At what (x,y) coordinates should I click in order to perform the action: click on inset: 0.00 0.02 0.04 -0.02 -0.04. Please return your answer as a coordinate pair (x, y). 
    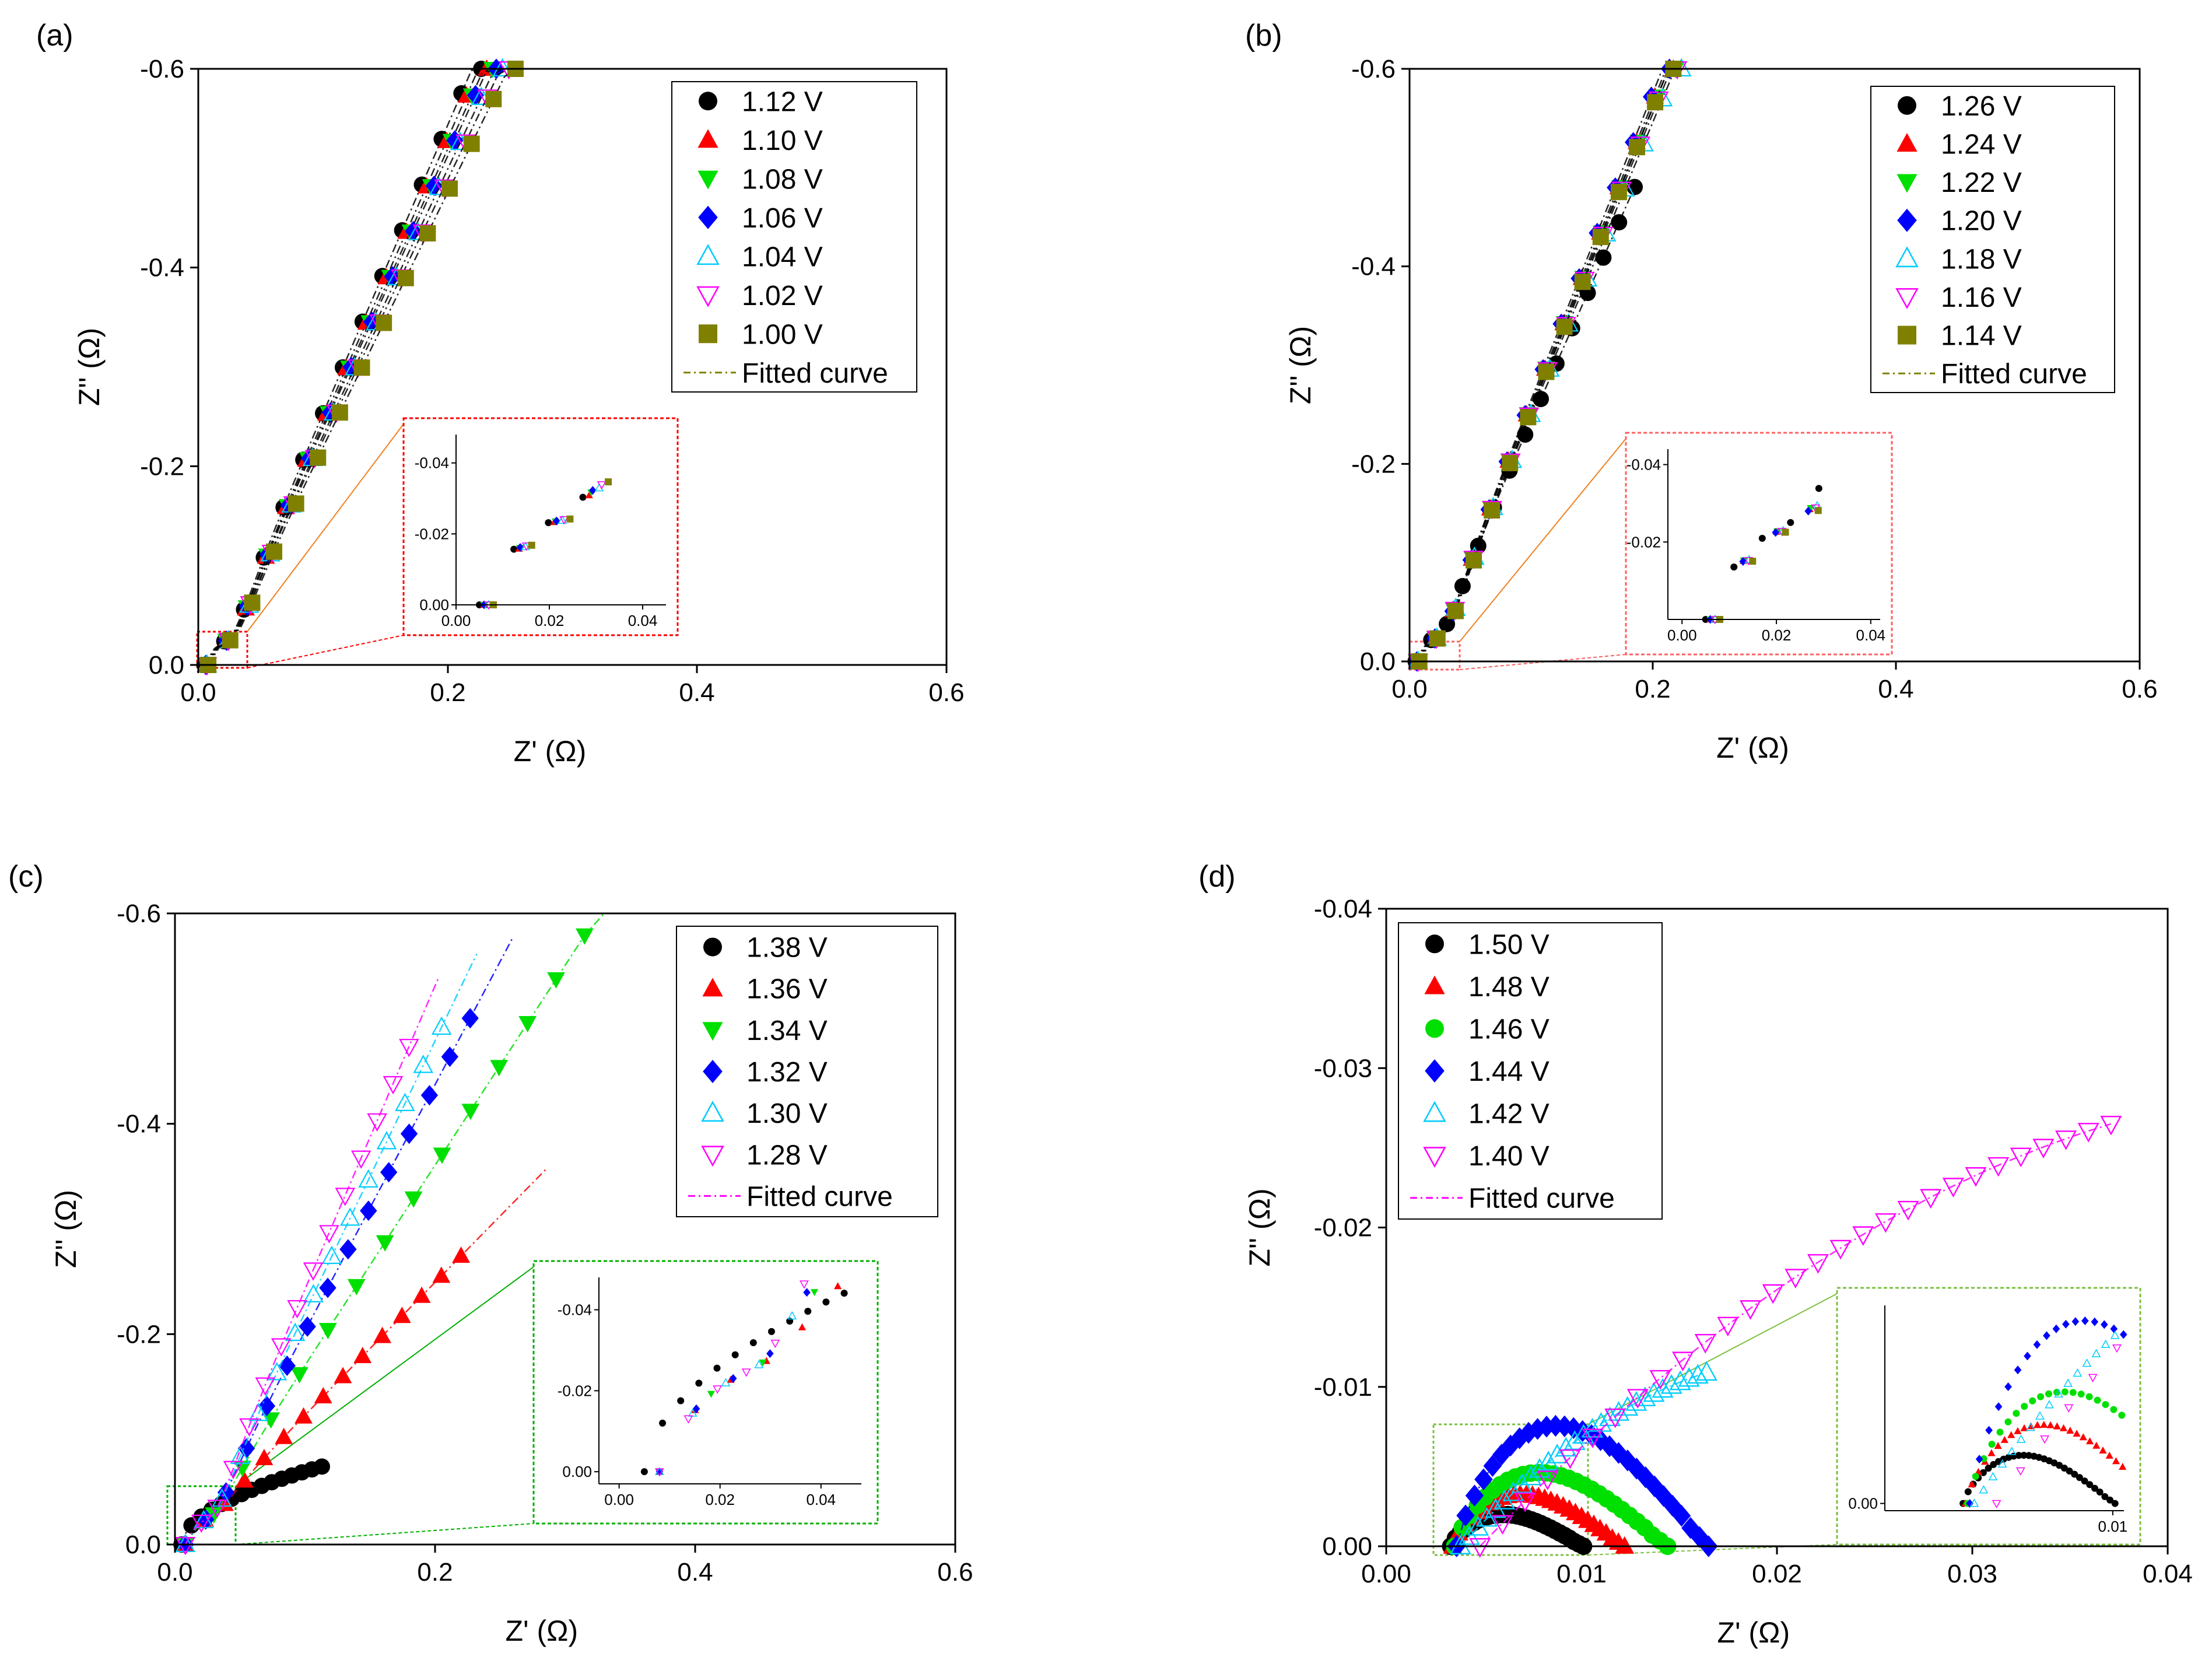
    Looking at the image, I should click on (1759, 544).